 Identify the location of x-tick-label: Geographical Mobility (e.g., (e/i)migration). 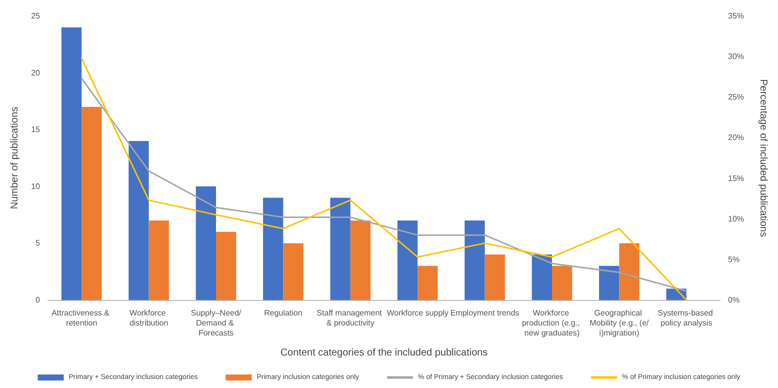
(620, 323).